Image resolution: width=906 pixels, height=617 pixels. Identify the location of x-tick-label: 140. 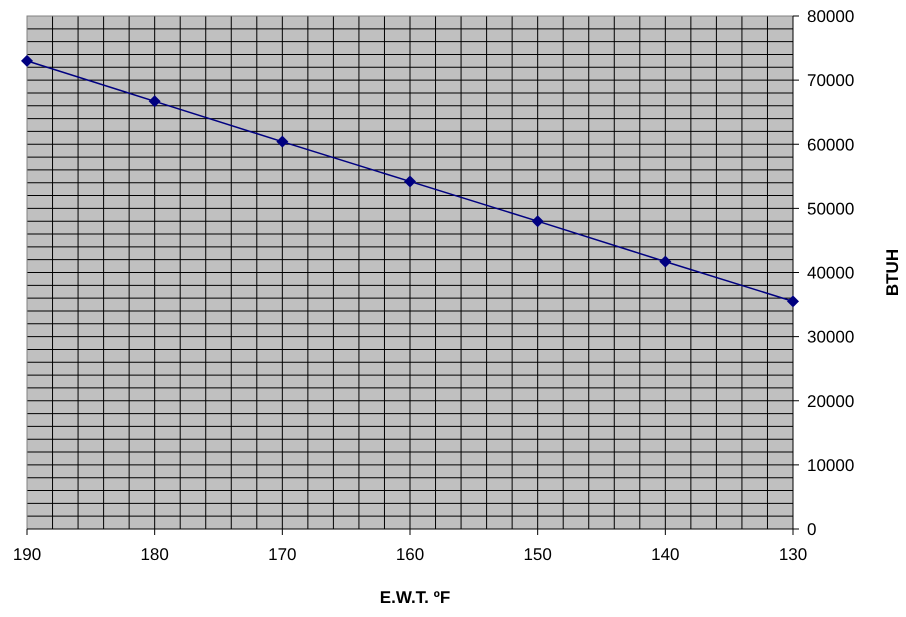
(665, 554).